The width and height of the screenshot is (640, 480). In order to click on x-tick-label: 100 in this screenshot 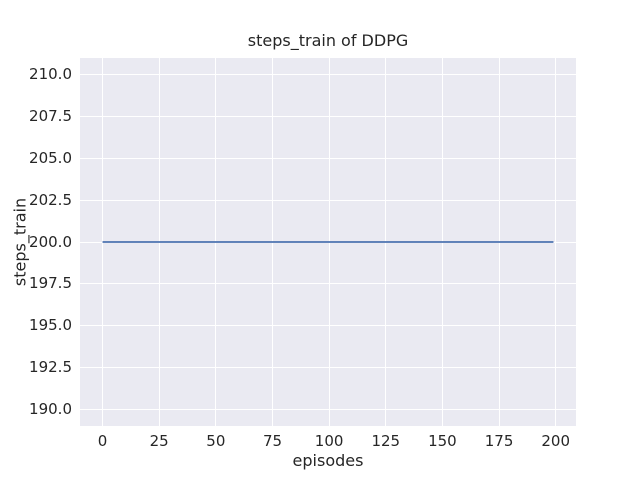, I will do `click(329, 441)`.